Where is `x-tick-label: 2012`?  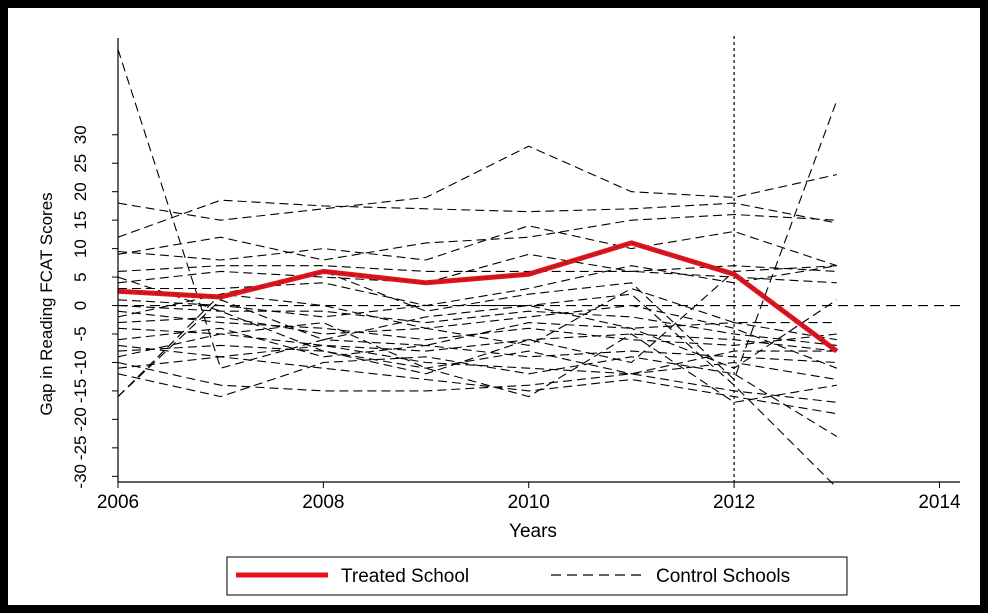
x-tick-label: 2012 is located at coordinates (734, 502).